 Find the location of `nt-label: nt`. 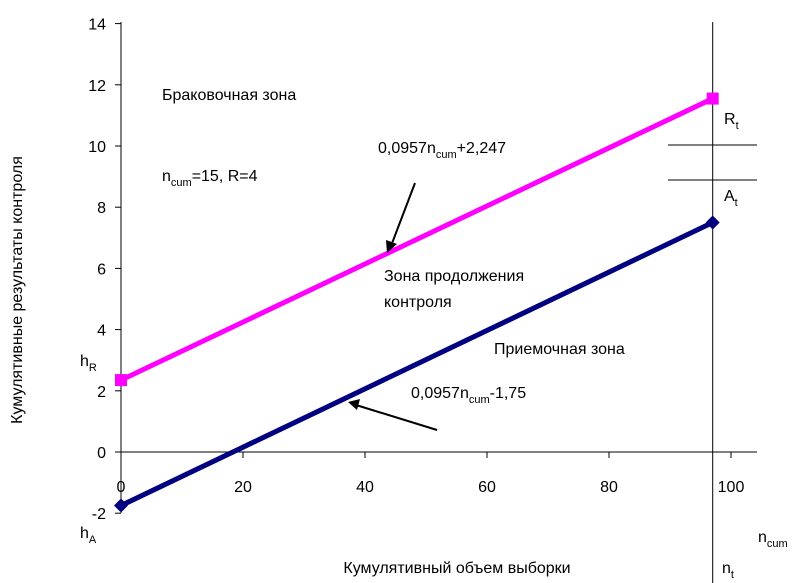

nt-label: nt is located at coordinates (728, 570).